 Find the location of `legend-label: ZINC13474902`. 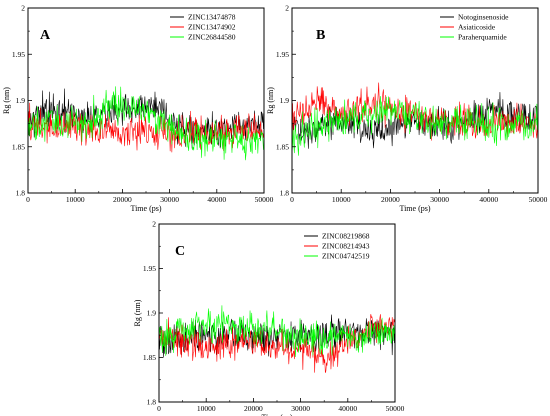

legend-label: ZINC13474902 is located at coordinates (212, 27).